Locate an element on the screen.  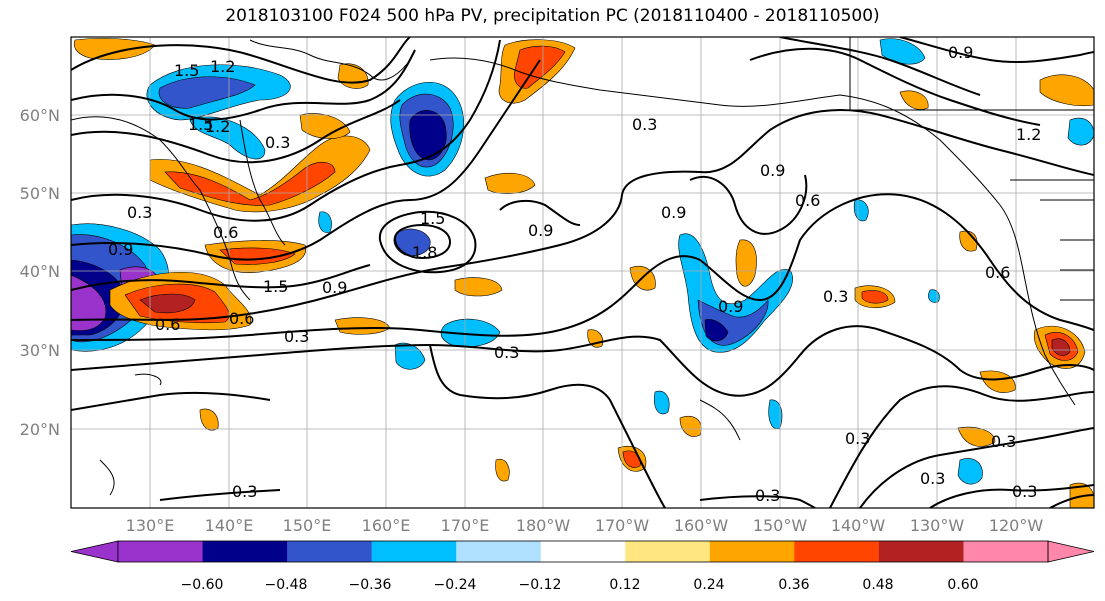
latitude-labels: 60°N 50°N 40°N 30°N 20°N is located at coordinates (40, 272).